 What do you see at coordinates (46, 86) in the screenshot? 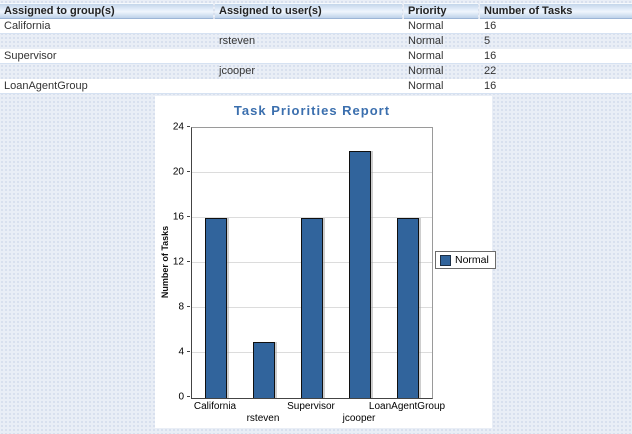
I see `cell-assigned-group: LoanAgentGroup` at bounding box center [46, 86].